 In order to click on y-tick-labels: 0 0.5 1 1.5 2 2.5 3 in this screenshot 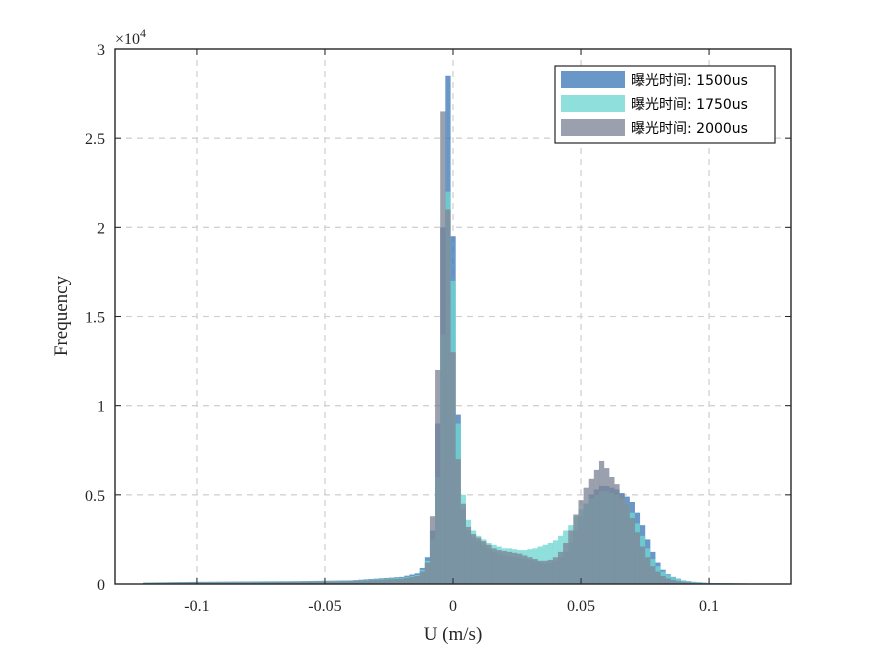, I will do `click(95, 318)`.